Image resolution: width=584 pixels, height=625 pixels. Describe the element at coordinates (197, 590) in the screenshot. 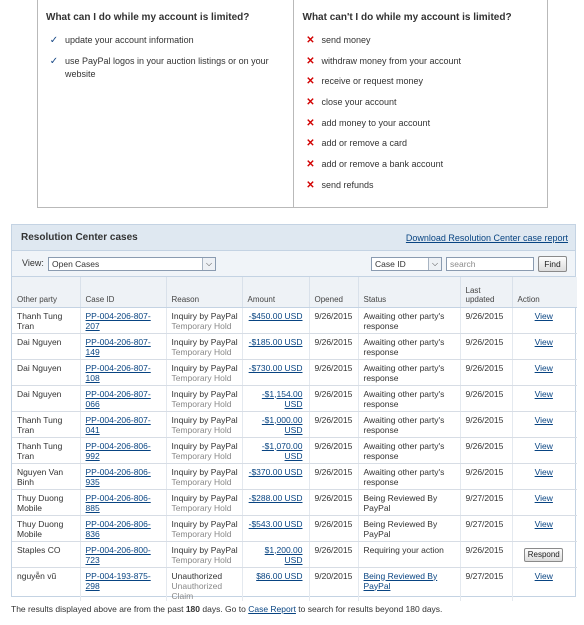

I see `reason-sublabel: Unauthorized Claim` at that location.